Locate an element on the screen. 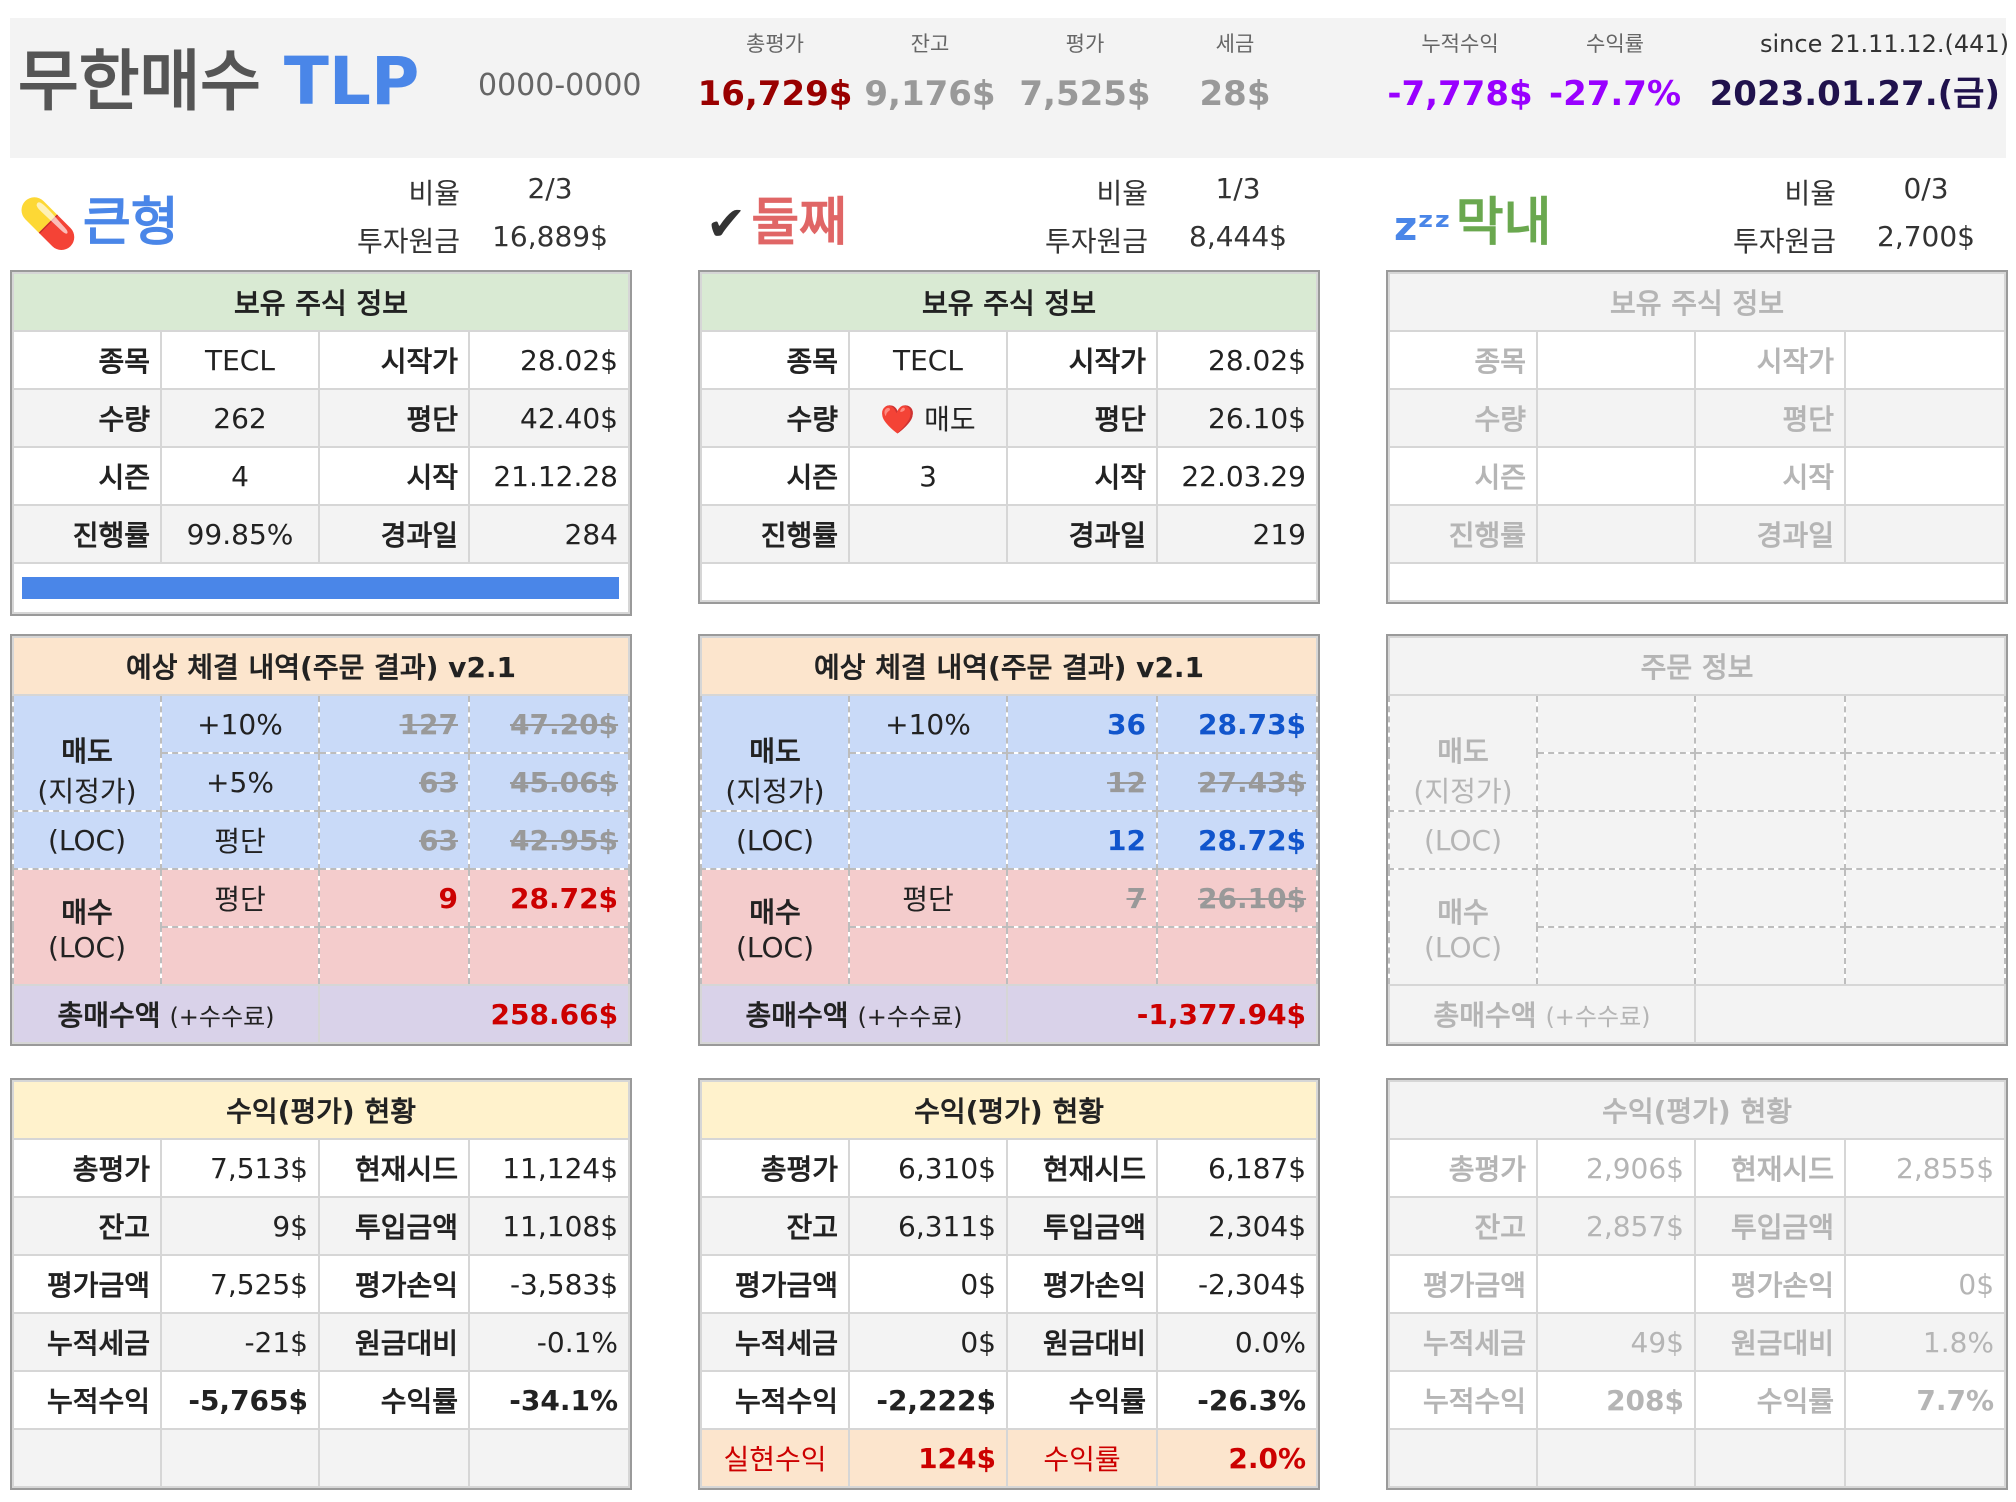 The width and height of the screenshot is (2016, 1502). table-cell: 매수 (LOC) is located at coordinates (775, 927).